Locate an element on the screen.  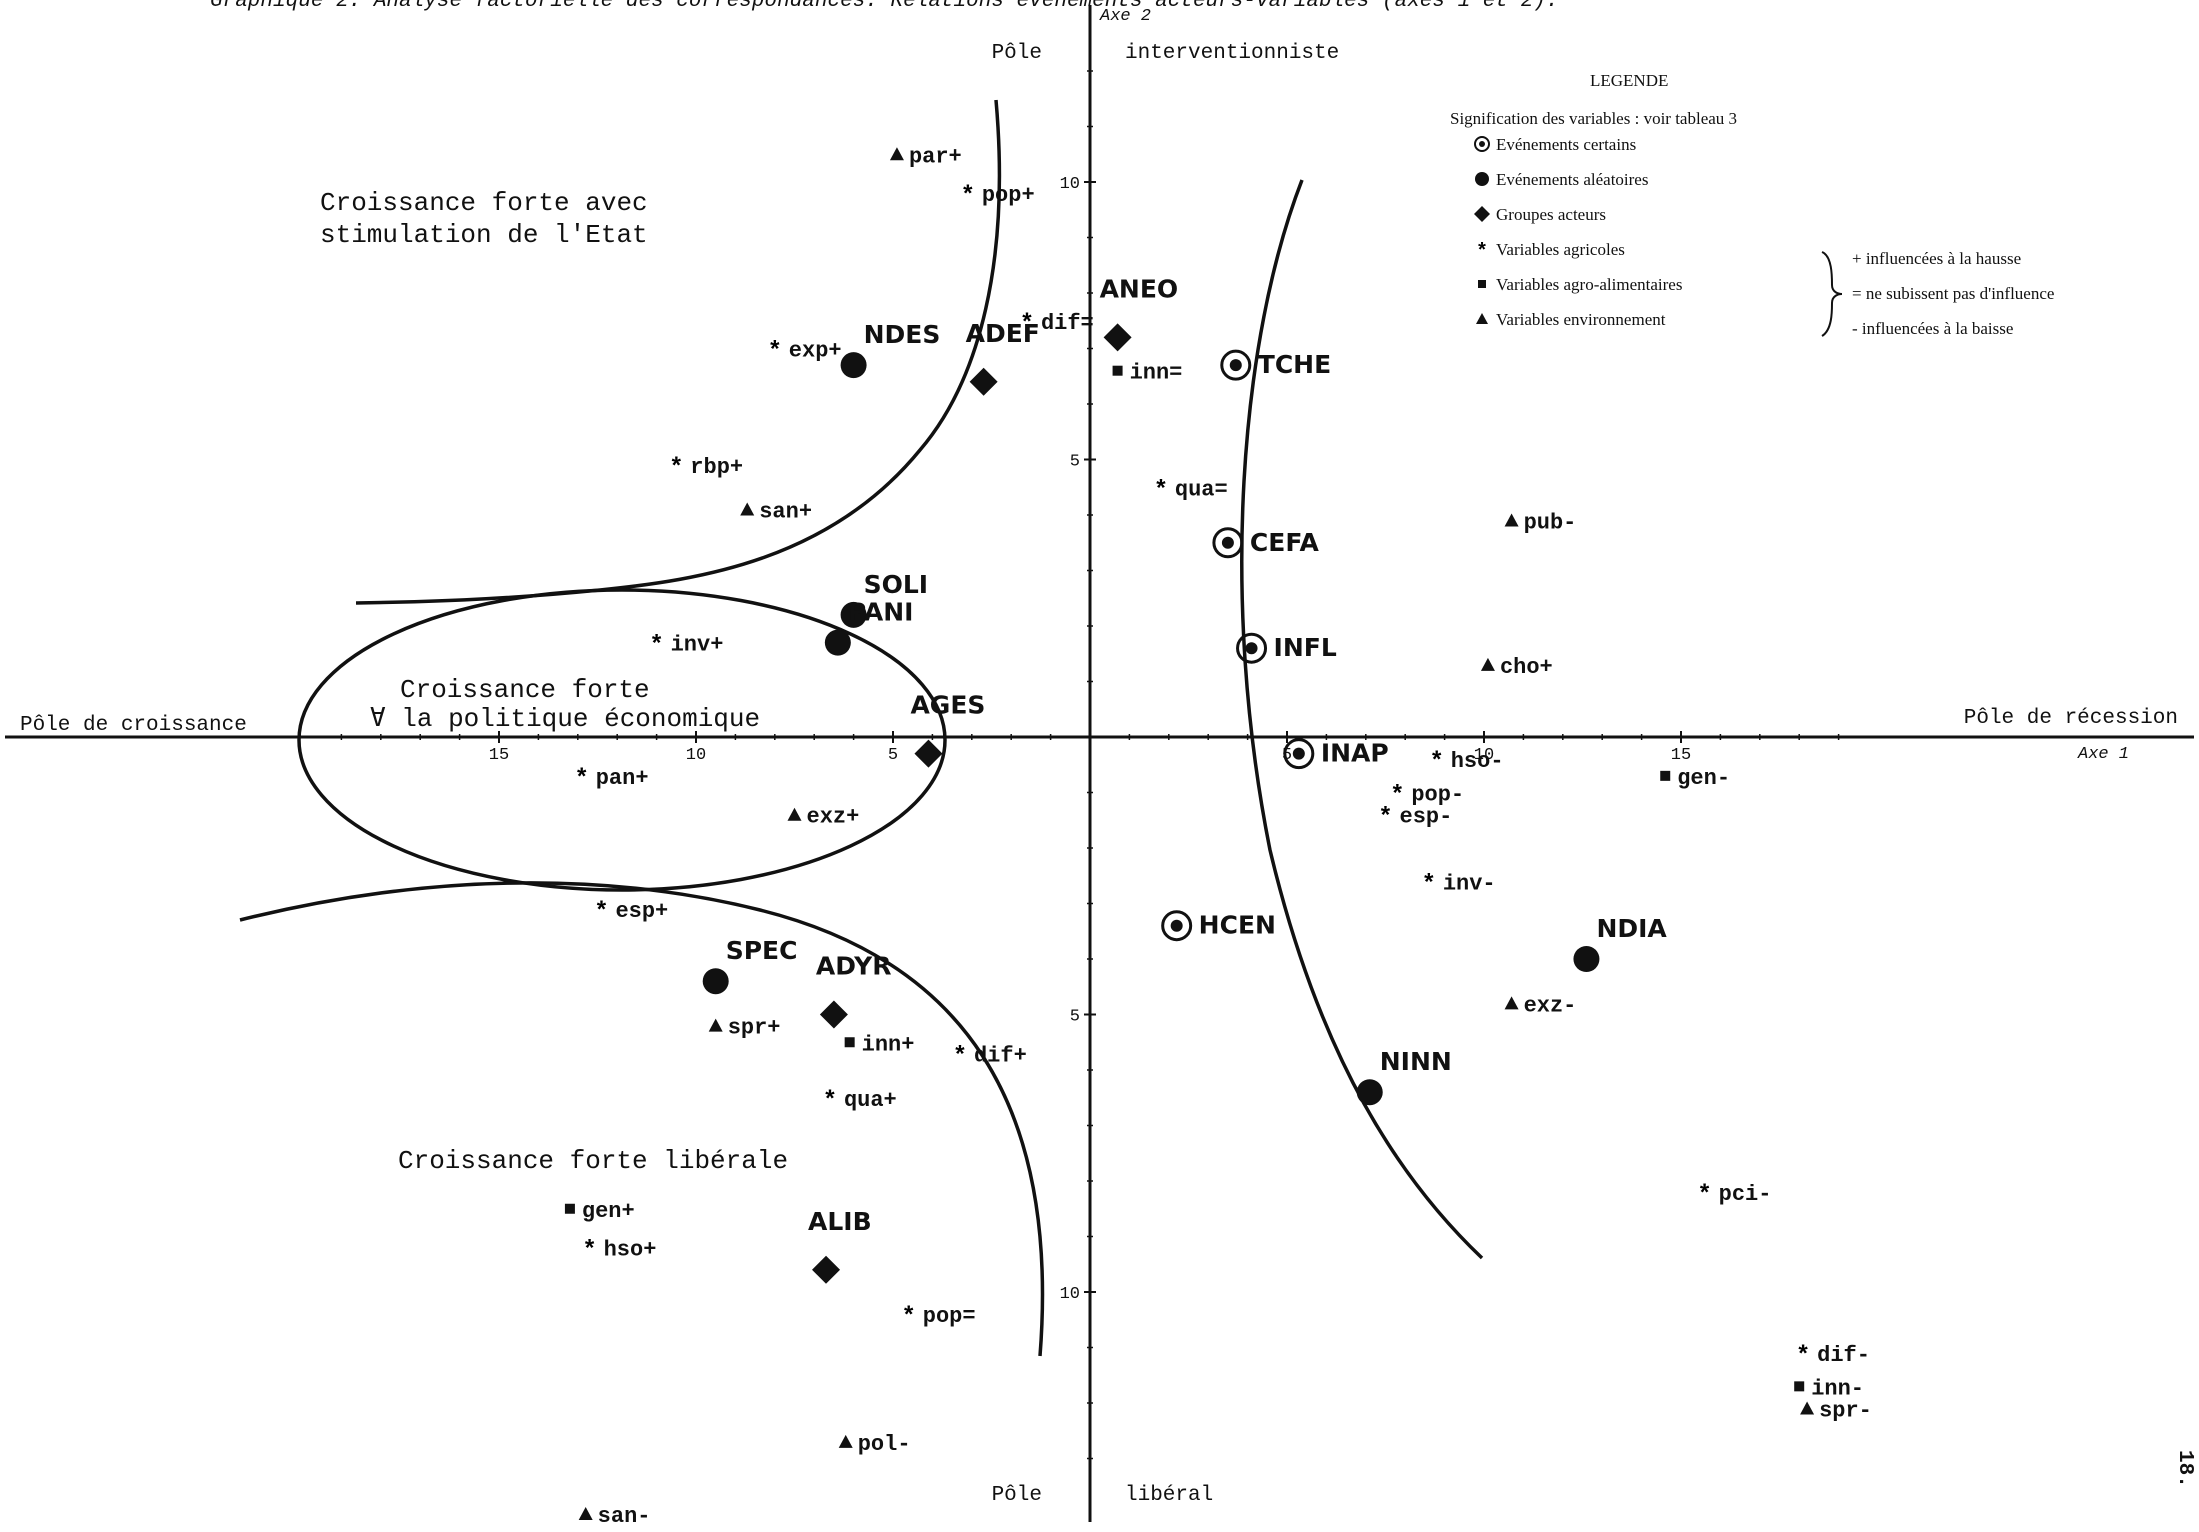
point-tche-ring is located at coordinates (1236, 365).